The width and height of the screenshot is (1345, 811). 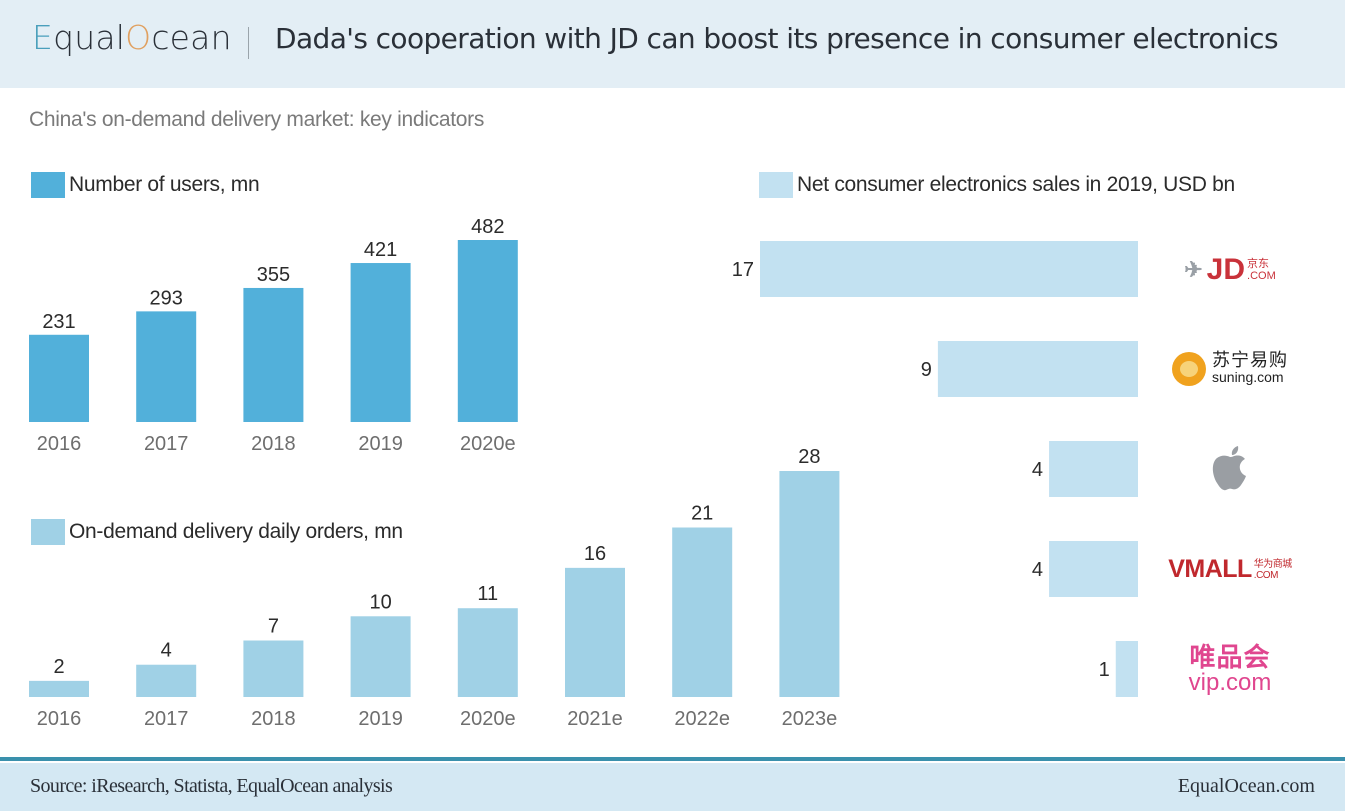 What do you see at coordinates (488, 719) in the screenshot?
I see `orders-x-tick: 2020e` at bounding box center [488, 719].